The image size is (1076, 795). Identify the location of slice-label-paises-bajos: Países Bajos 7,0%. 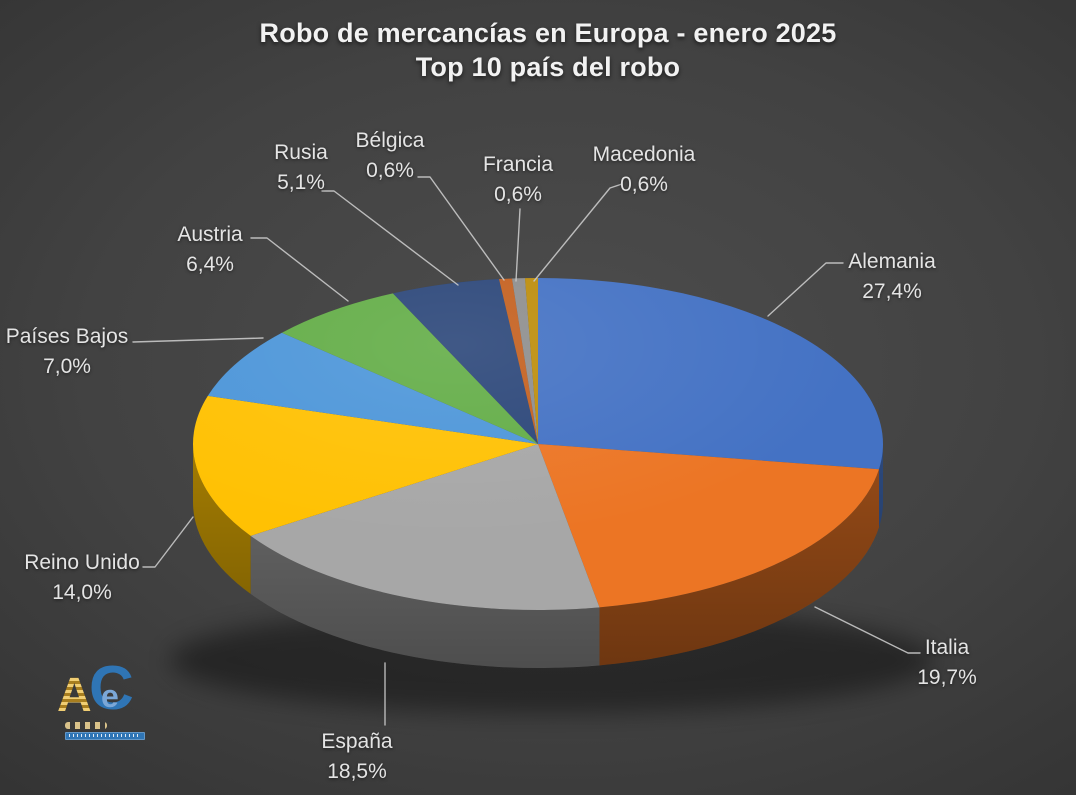
(93, 352).